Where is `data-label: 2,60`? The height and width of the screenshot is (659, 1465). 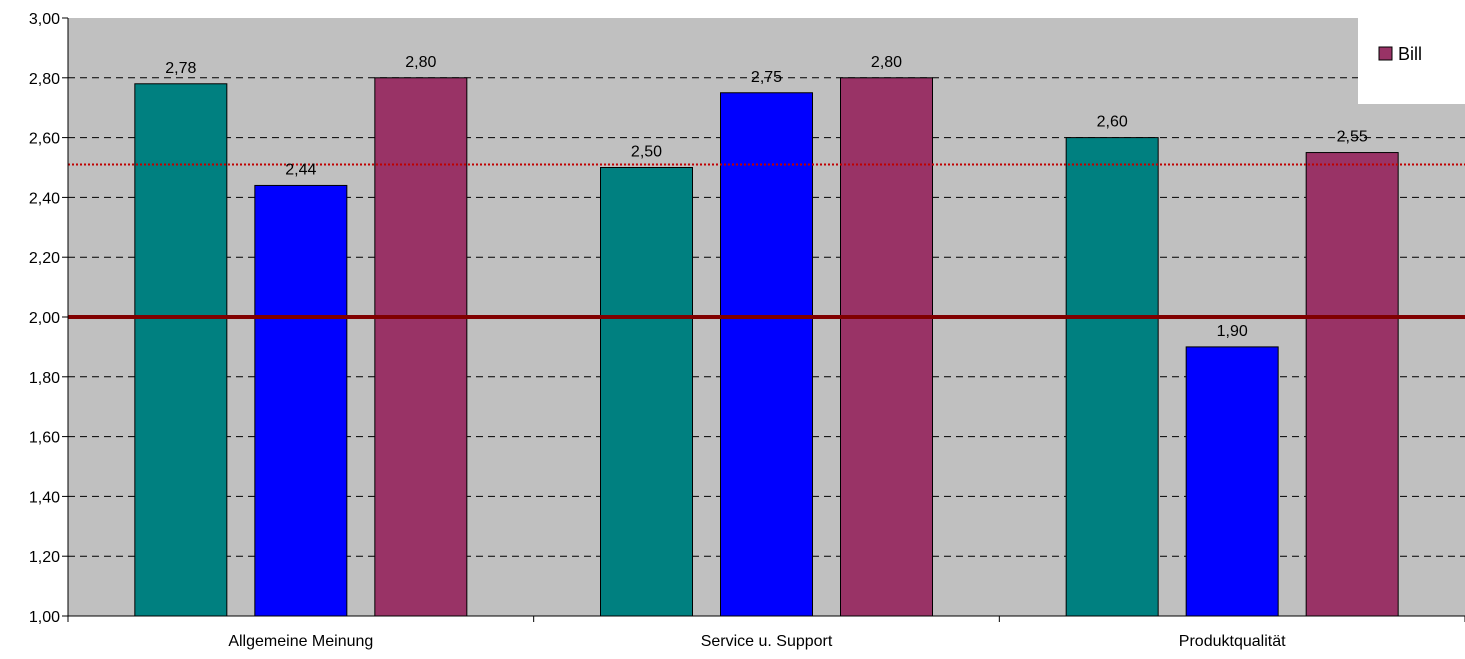 data-label: 2,60 is located at coordinates (1112, 122).